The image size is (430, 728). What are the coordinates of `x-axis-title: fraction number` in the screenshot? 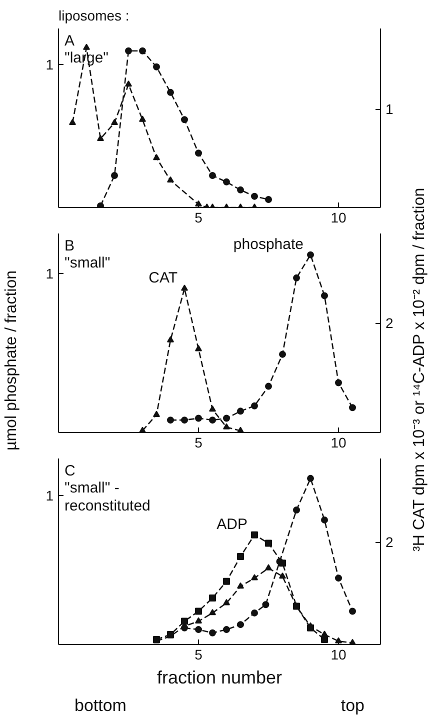 It's located at (219, 678).